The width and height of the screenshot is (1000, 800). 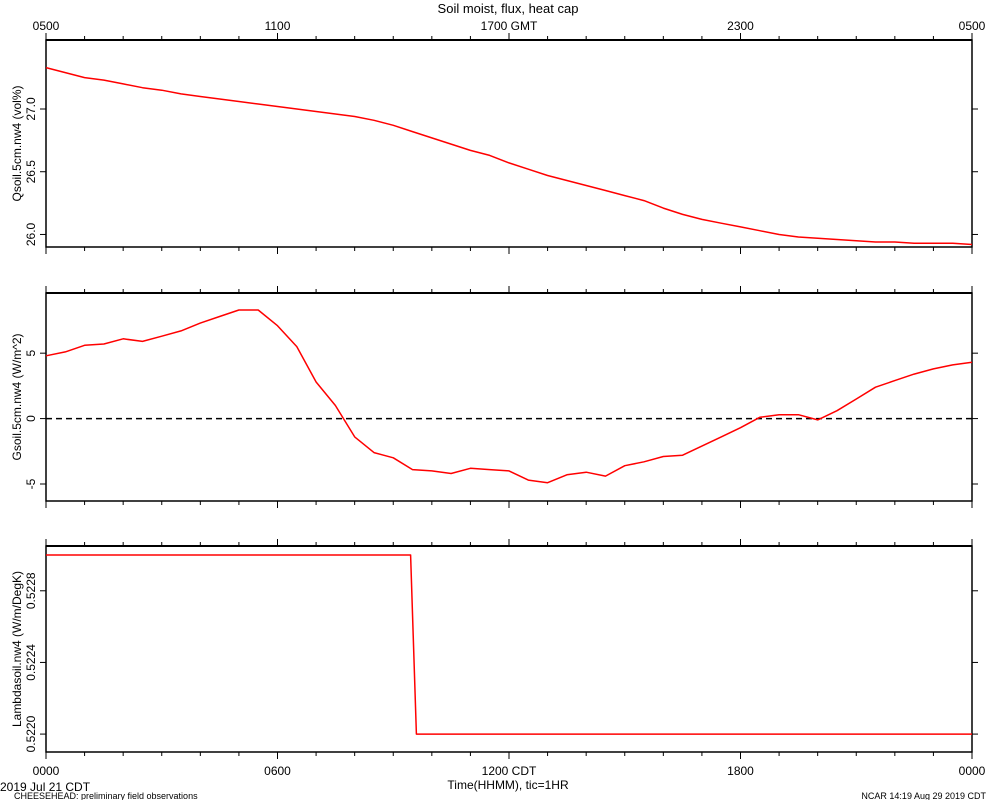 What do you see at coordinates (31, 418) in the screenshot?
I see `y-tick-label: 0` at bounding box center [31, 418].